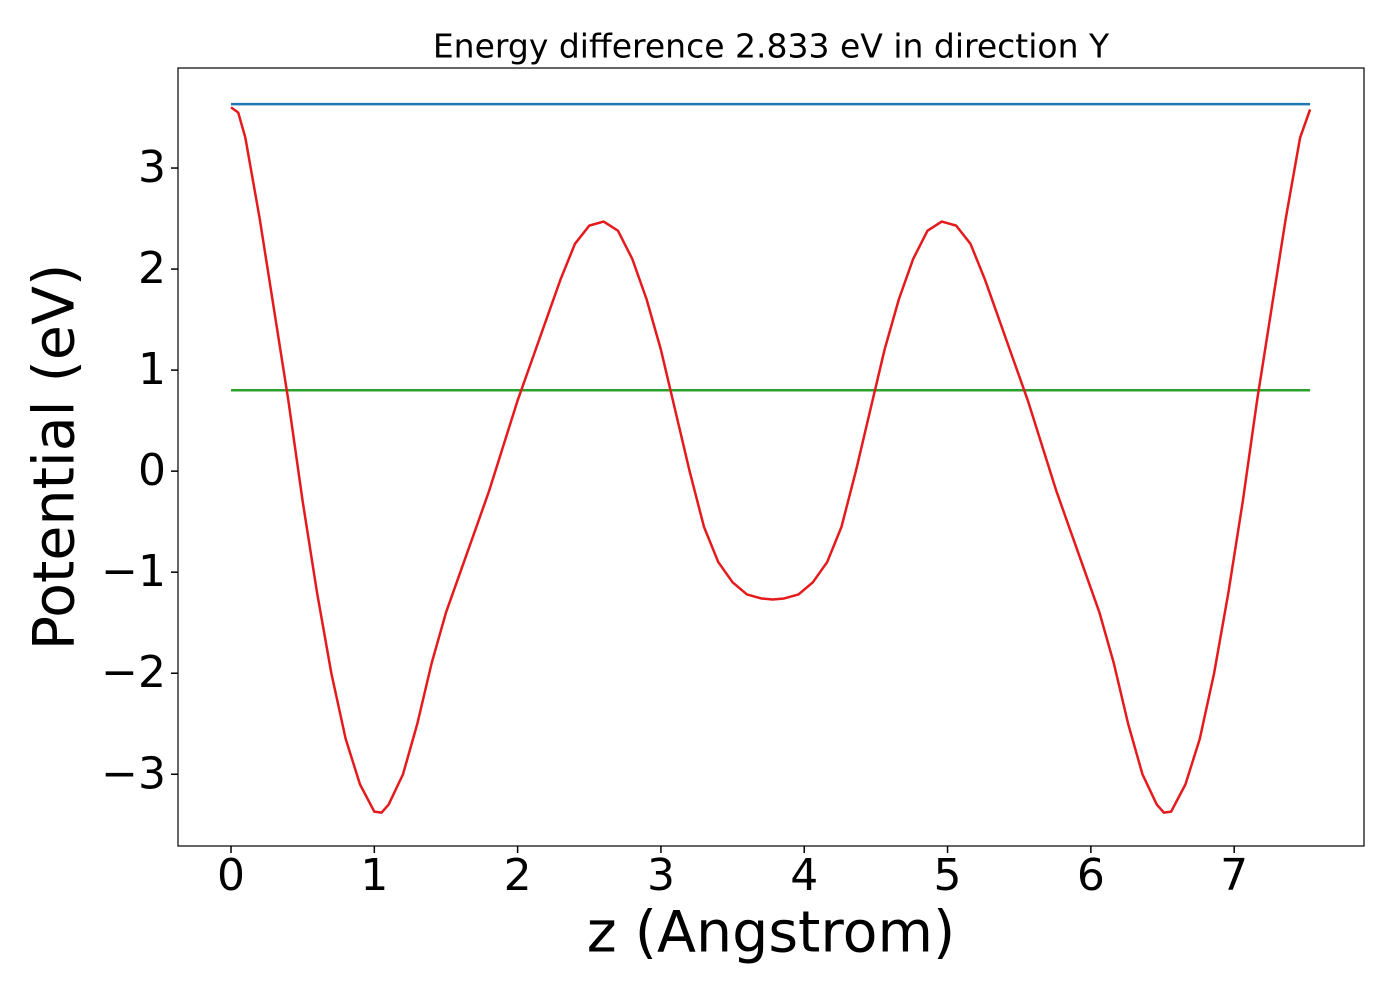  Describe the element at coordinates (518, 875) in the screenshot. I see `x-tick-label: 2` at that location.